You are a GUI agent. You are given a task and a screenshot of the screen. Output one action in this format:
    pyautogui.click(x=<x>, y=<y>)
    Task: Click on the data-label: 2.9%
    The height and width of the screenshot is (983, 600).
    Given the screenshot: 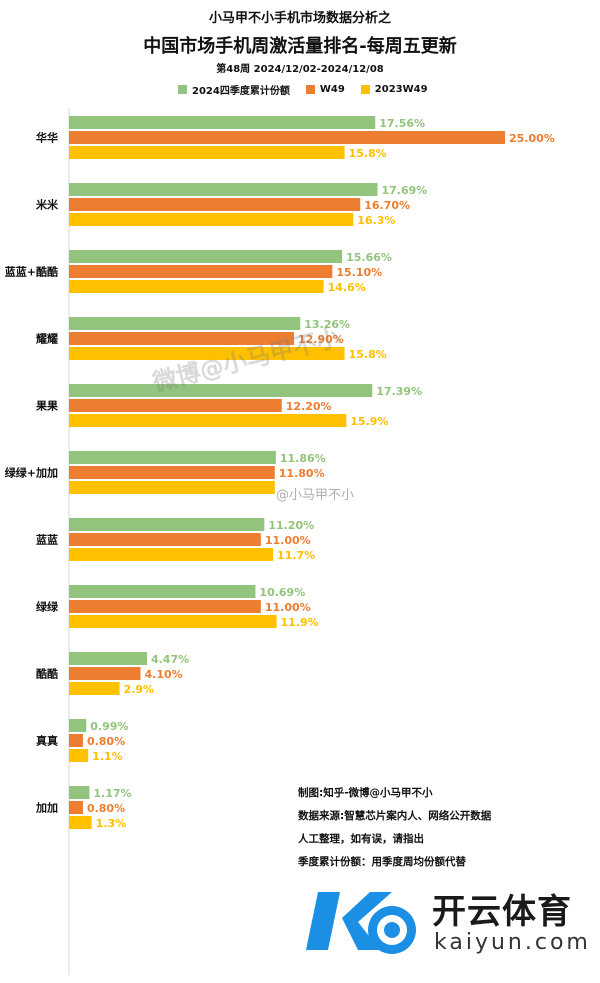 What is the action you would take?
    pyautogui.click(x=139, y=689)
    